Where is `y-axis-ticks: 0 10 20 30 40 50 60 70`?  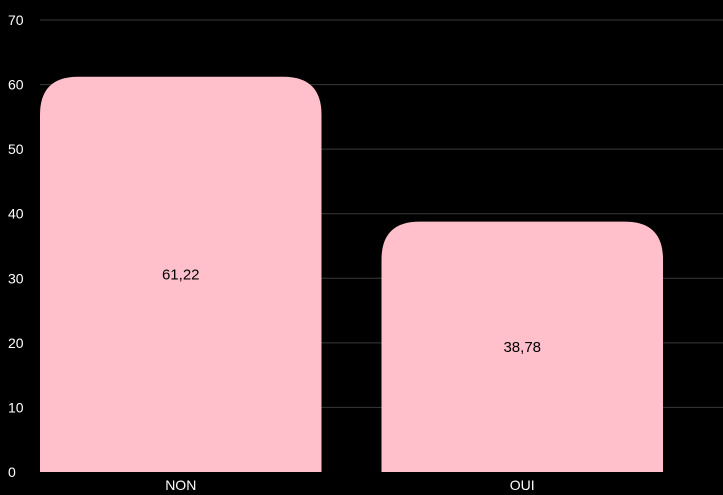
y-axis-ticks: 0 10 20 30 40 50 60 70 is located at coordinates (16, 246).